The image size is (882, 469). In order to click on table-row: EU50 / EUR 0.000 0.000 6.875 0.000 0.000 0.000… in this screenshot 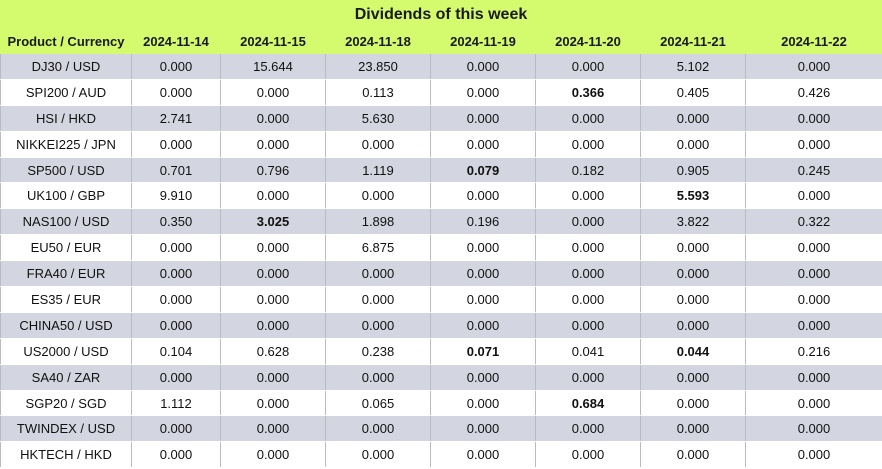, I will do `click(441, 248)`.